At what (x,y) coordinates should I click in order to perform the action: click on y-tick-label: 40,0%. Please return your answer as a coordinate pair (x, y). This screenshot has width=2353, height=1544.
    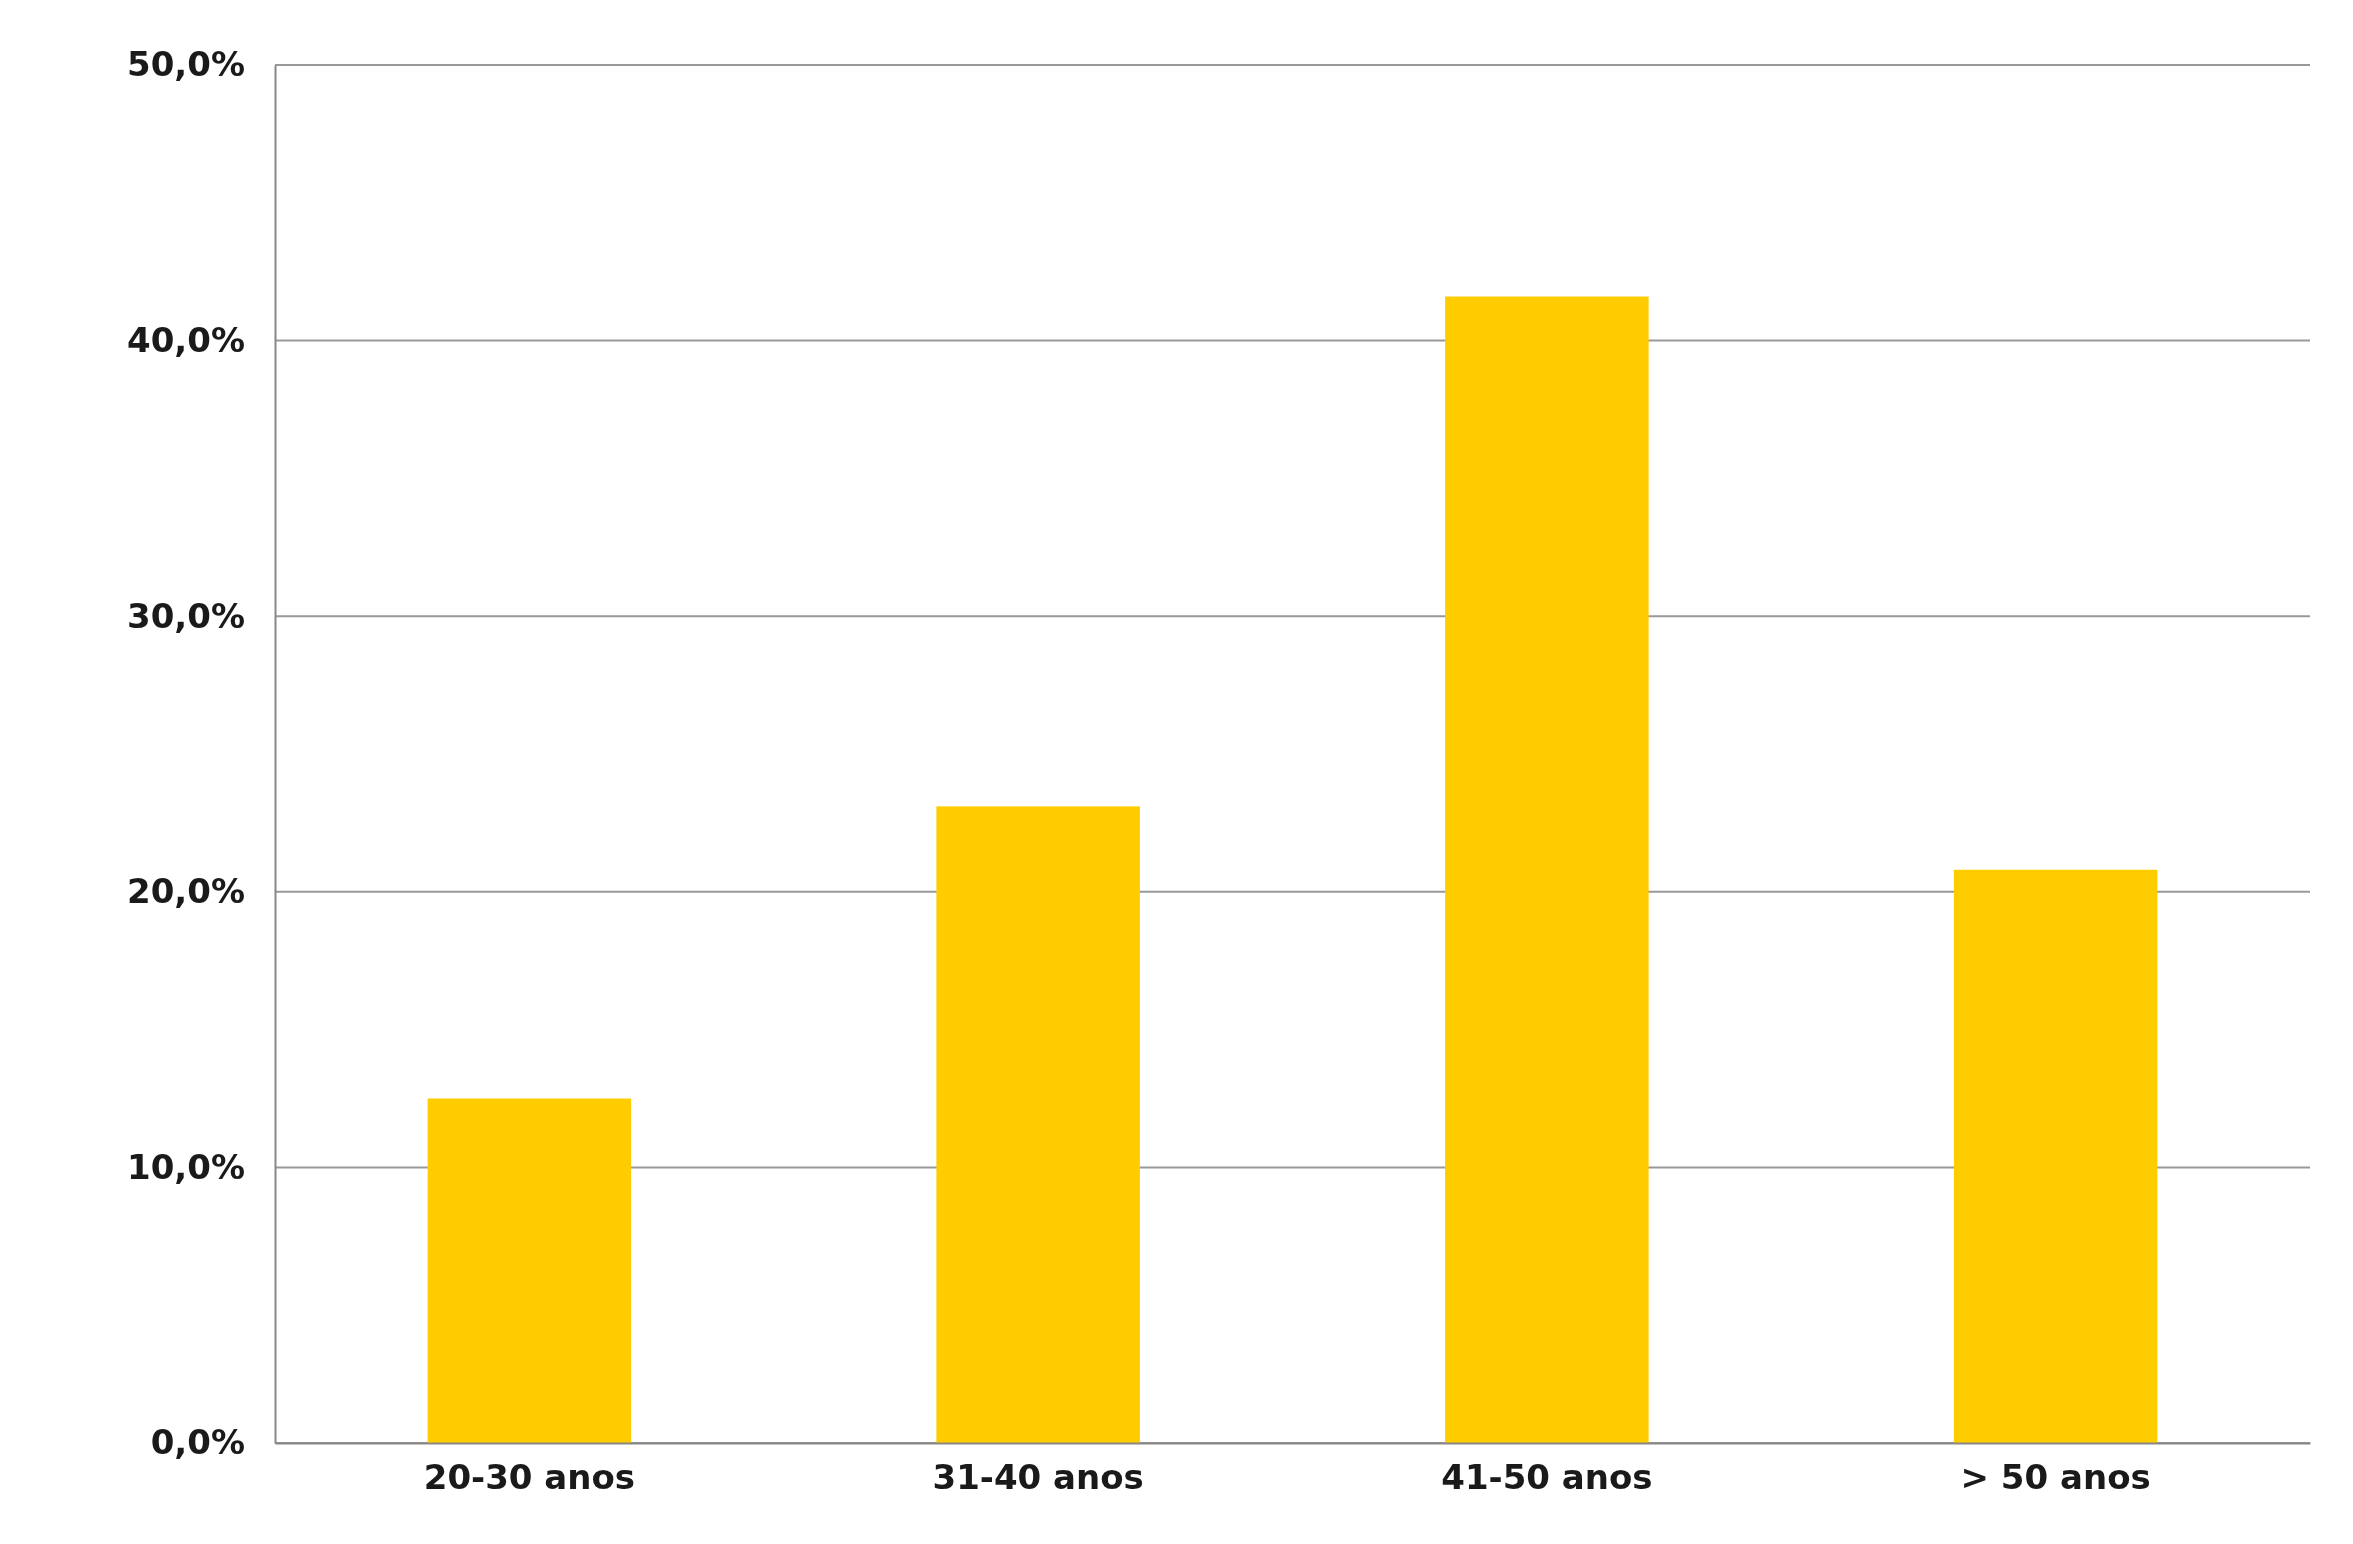
    Looking at the image, I should click on (186, 339).